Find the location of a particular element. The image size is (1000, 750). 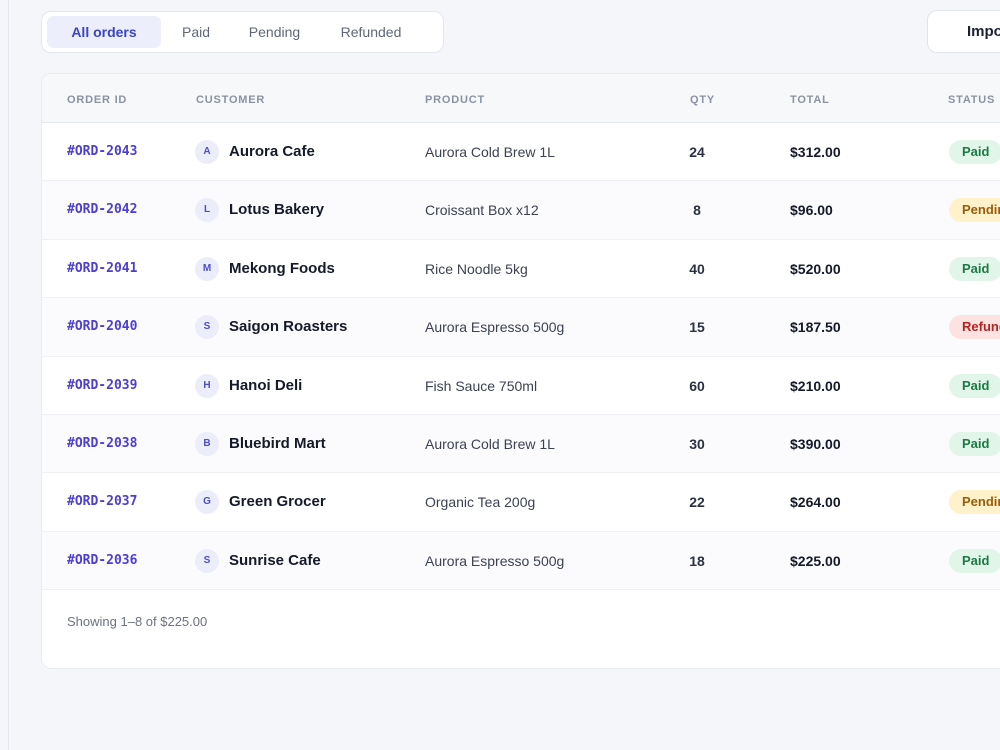

column-header-status: STATUS is located at coordinates (972, 100).